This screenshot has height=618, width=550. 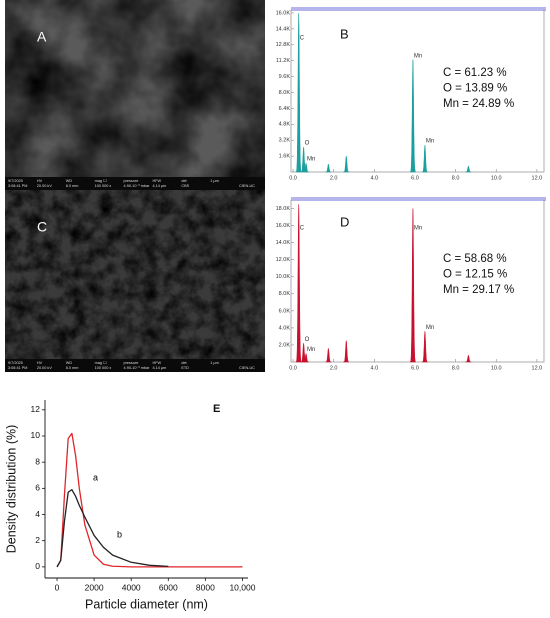 What do you see at coordinates (242, 587) in the screenshot?
I see `x-tick-label: 10,000` at bounding box center [242, 587].